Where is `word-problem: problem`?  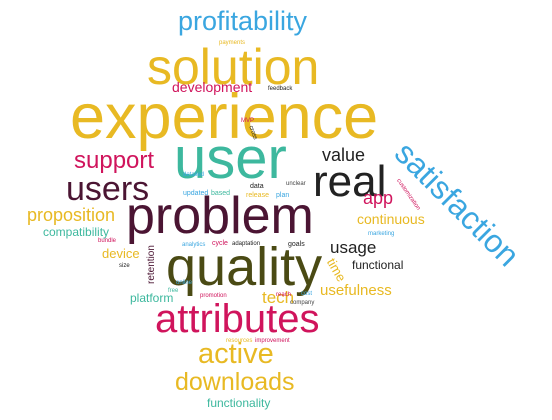 word-problem: problem is located at coordinates (220, 216).